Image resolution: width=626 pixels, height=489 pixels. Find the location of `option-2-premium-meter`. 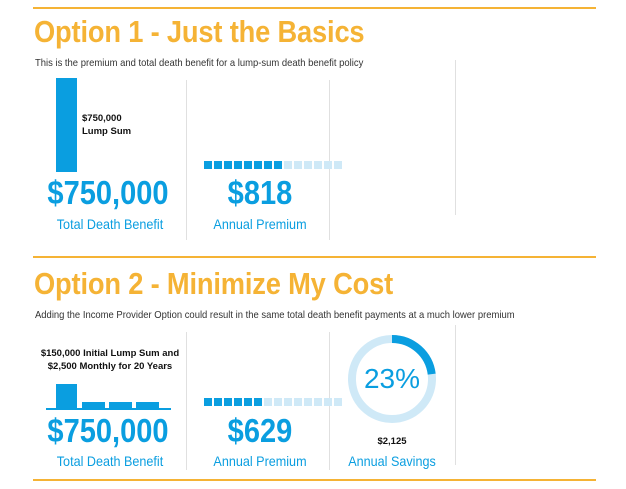

option-2-premium-meter is located at coordinates (273, 402).